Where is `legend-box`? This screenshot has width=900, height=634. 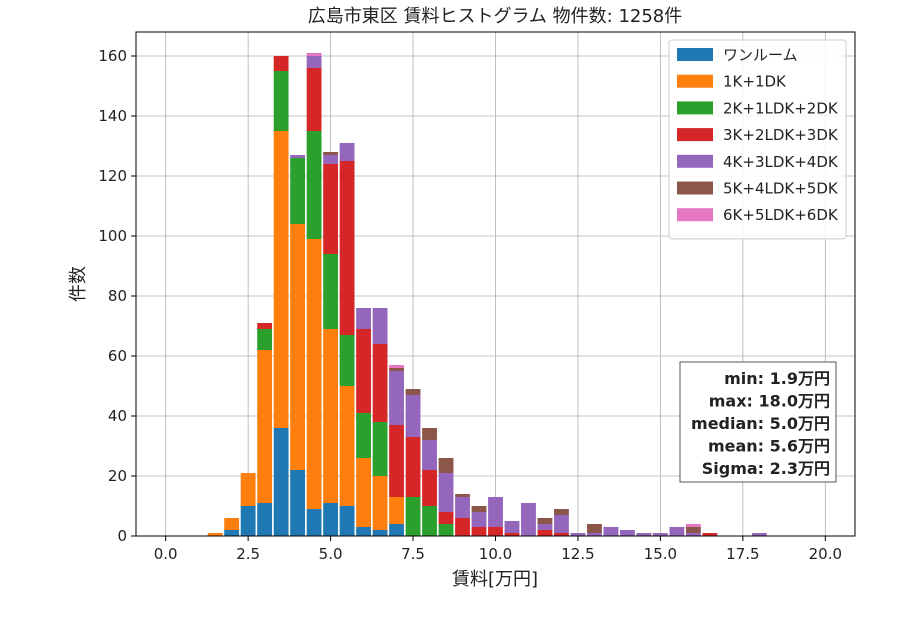
legend-box is located at coordinates (757, 139).